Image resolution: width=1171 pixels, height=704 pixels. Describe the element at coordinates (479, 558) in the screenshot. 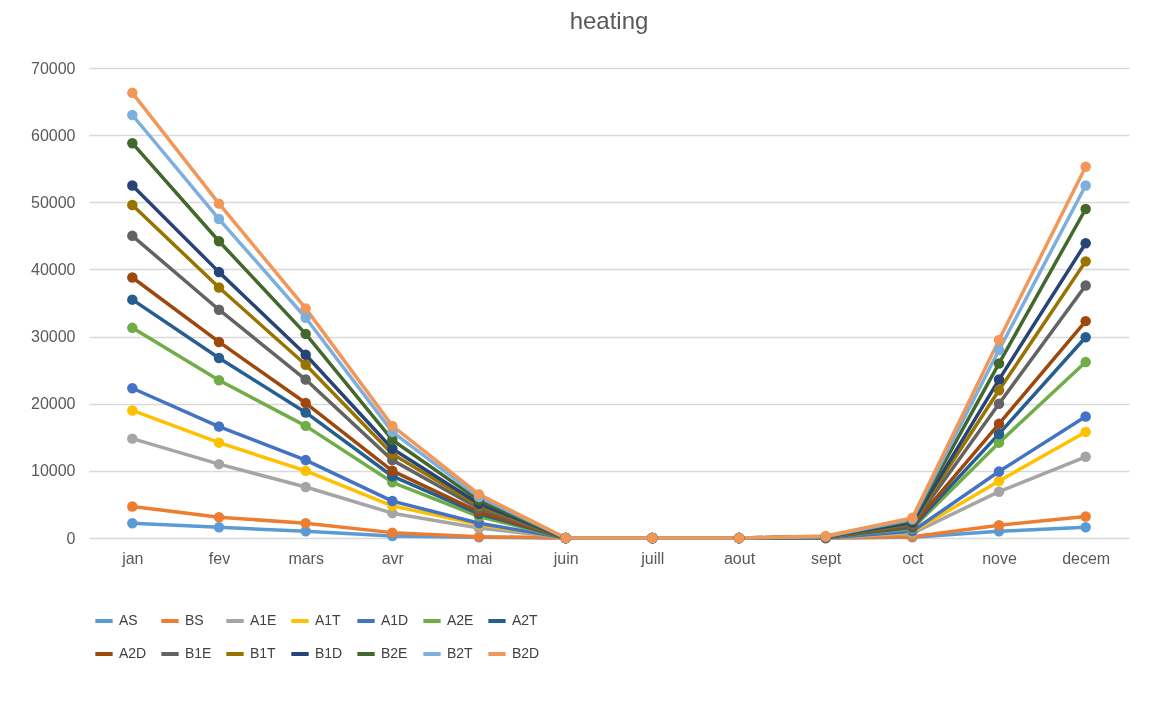

I see `x-tick-label: mai` at that location.